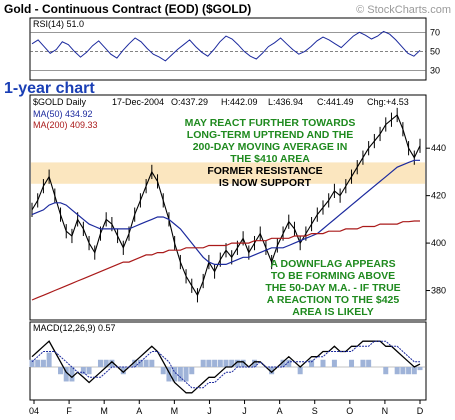 This screenshot has width=455, height=420. What do you see at coordinates (49, 88) in the screenshot?
I see `period-label: 1-year chart` at bounding box center [49, 88].